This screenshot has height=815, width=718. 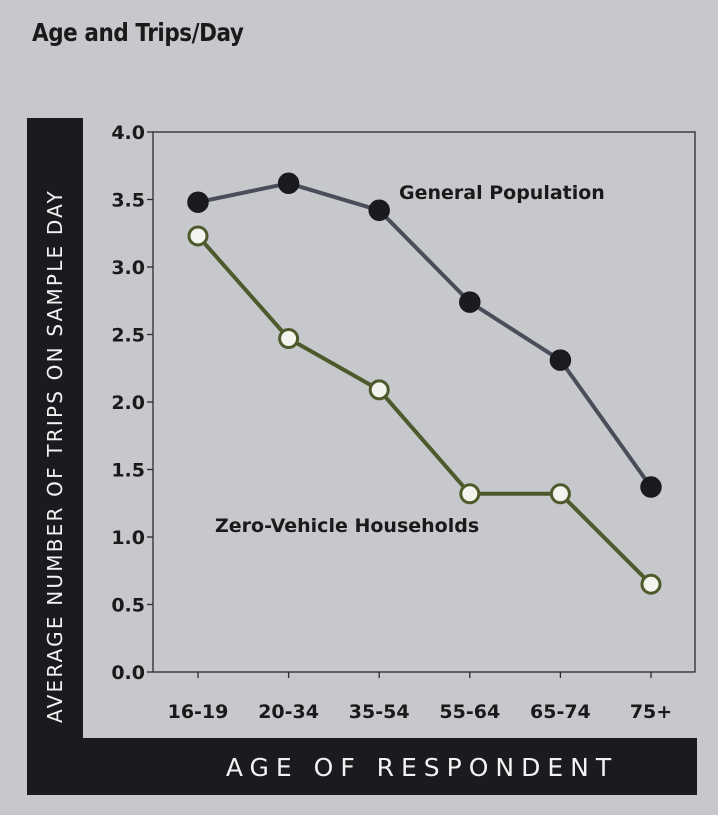 What do you see at coordinates (55, 456) in the screenshot?
I see `y-axis-label-bar` at bounding box center [55, 456].